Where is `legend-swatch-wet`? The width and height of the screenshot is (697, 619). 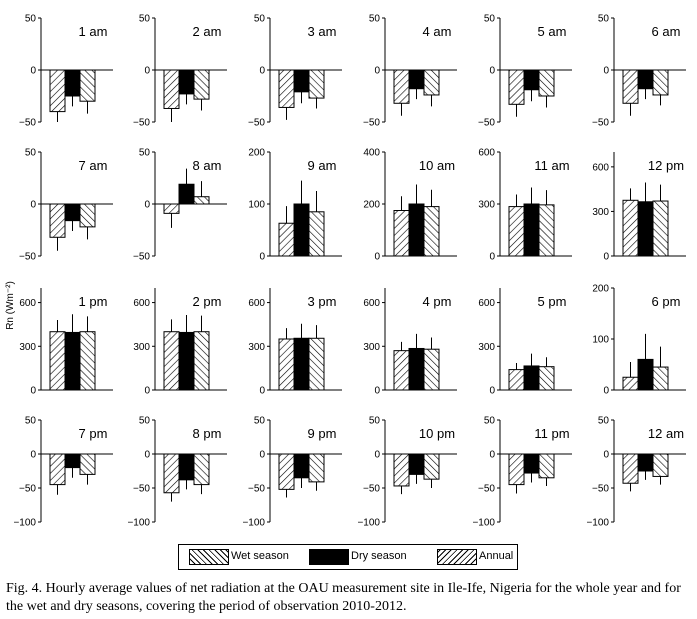
legend-swatch-wet is located at coordinates (209, 557).